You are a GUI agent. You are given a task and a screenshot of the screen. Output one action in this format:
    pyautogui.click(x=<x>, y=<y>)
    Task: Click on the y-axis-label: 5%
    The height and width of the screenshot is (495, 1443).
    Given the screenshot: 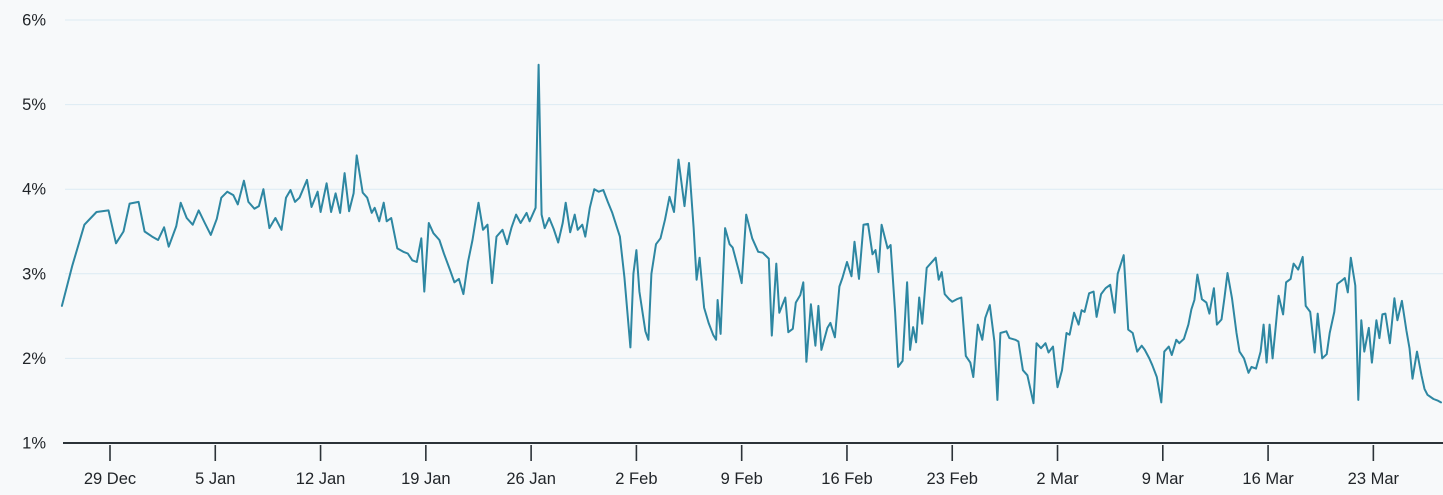 What is the action you would take?
    pyautogui.click(x=34, y=105)
    